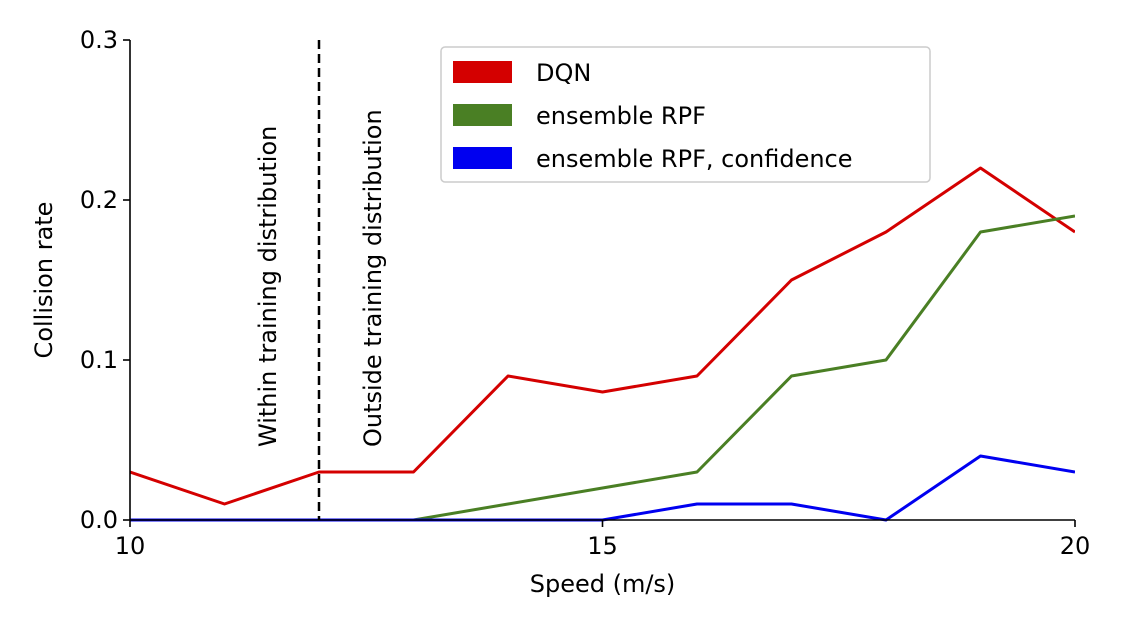  I want to click on y-tick-label: 0.3, so click(99, 40).